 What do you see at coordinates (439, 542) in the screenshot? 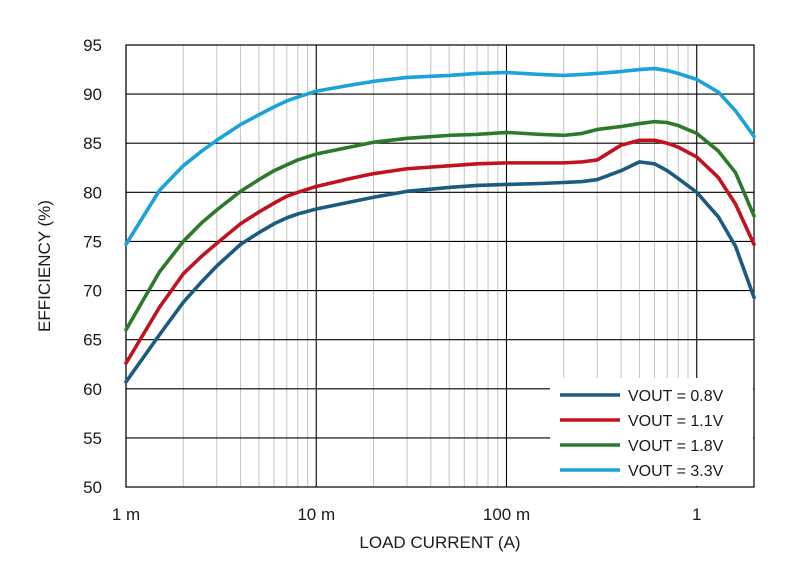
I see `x-axis-label: LOAD CURRENT (A)` at bounding box center [439, 542].